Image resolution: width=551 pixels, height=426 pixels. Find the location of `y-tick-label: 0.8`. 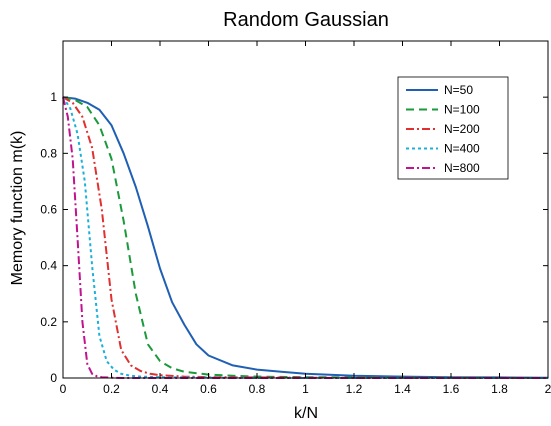

y-tick-label: 0.8 is located at coordinates (48, 153).